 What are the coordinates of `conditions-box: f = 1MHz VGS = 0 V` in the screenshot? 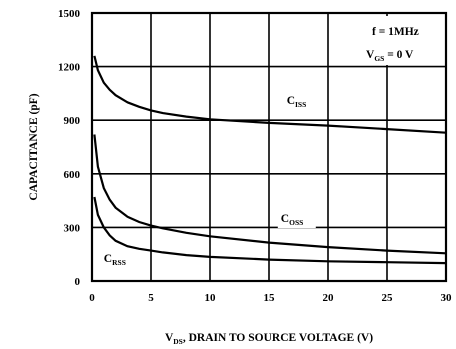 It's located at (399, 40).